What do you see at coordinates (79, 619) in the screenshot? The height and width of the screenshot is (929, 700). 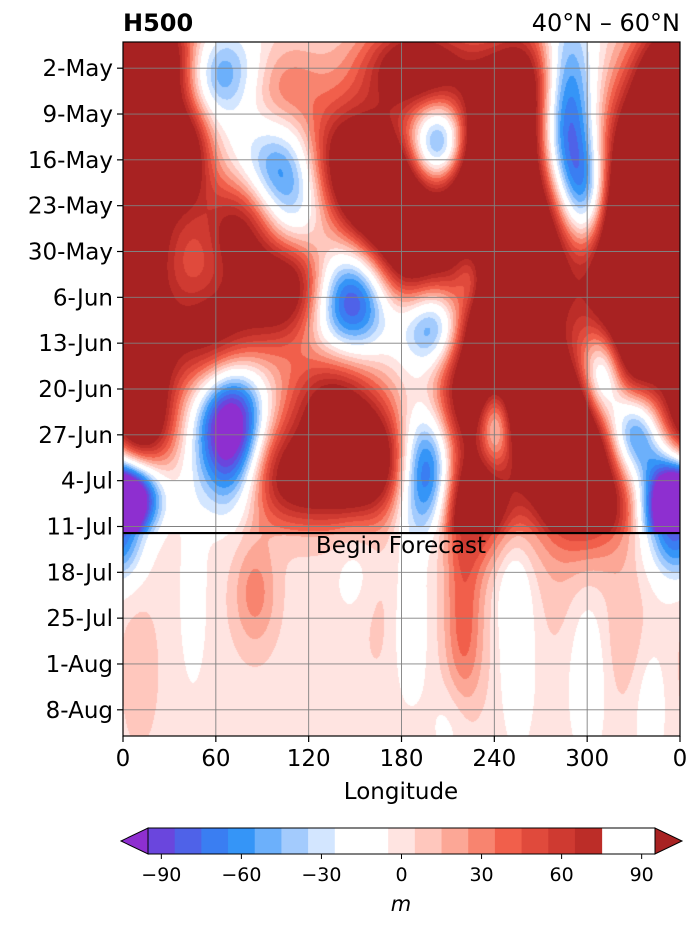 I see `y-tick-label: 25-Jul` at bounding box center [79, 619].